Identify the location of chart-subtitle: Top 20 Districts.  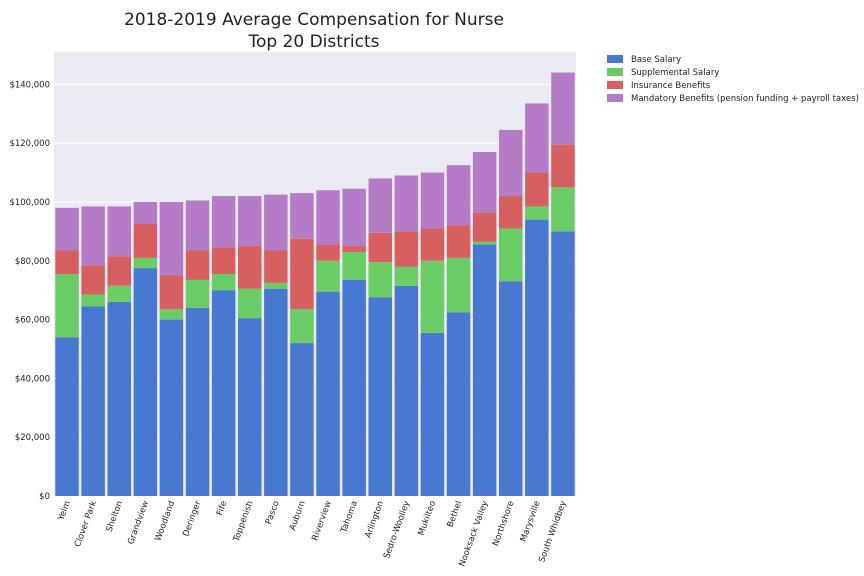
(313, 42).